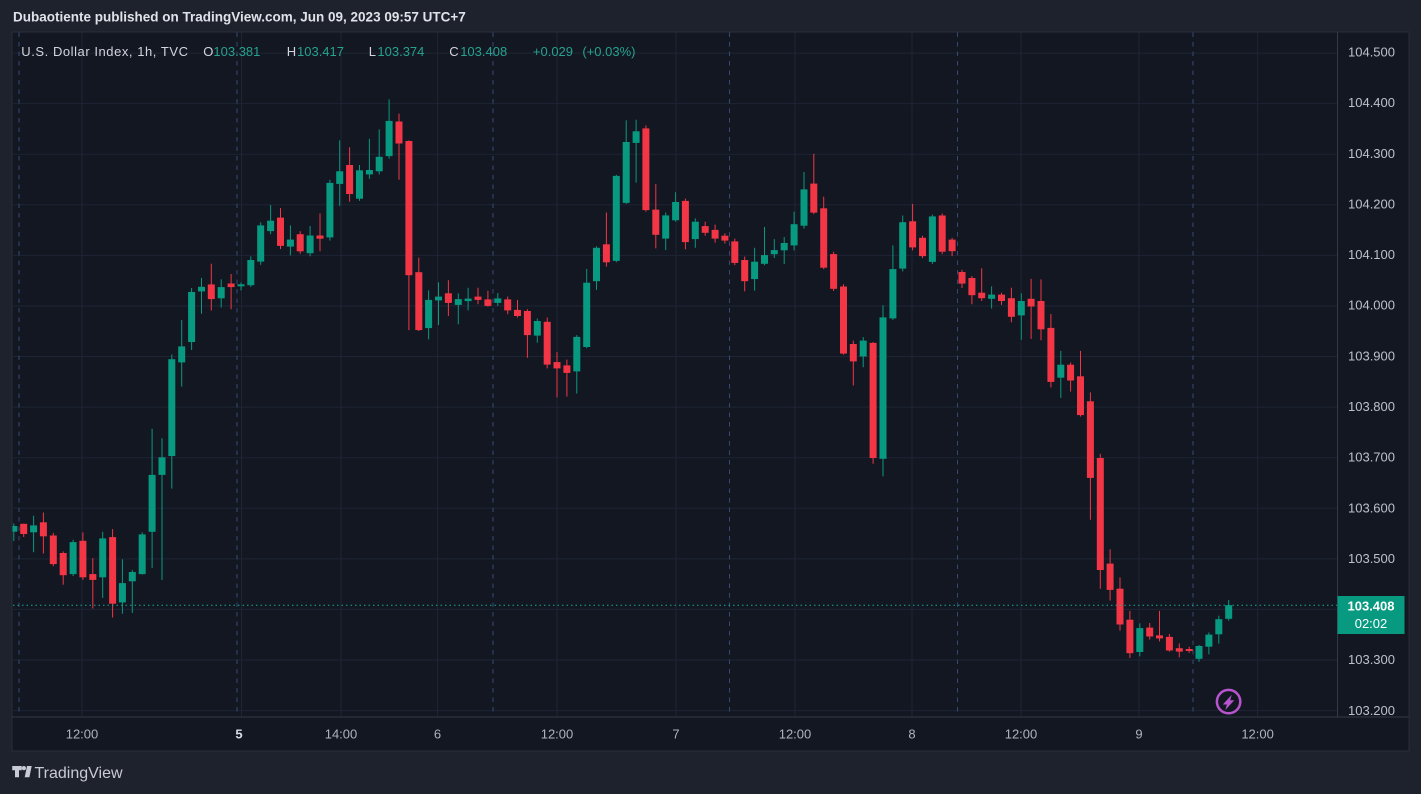  I want to click on svg-text: 14:00, so click(341, 734).